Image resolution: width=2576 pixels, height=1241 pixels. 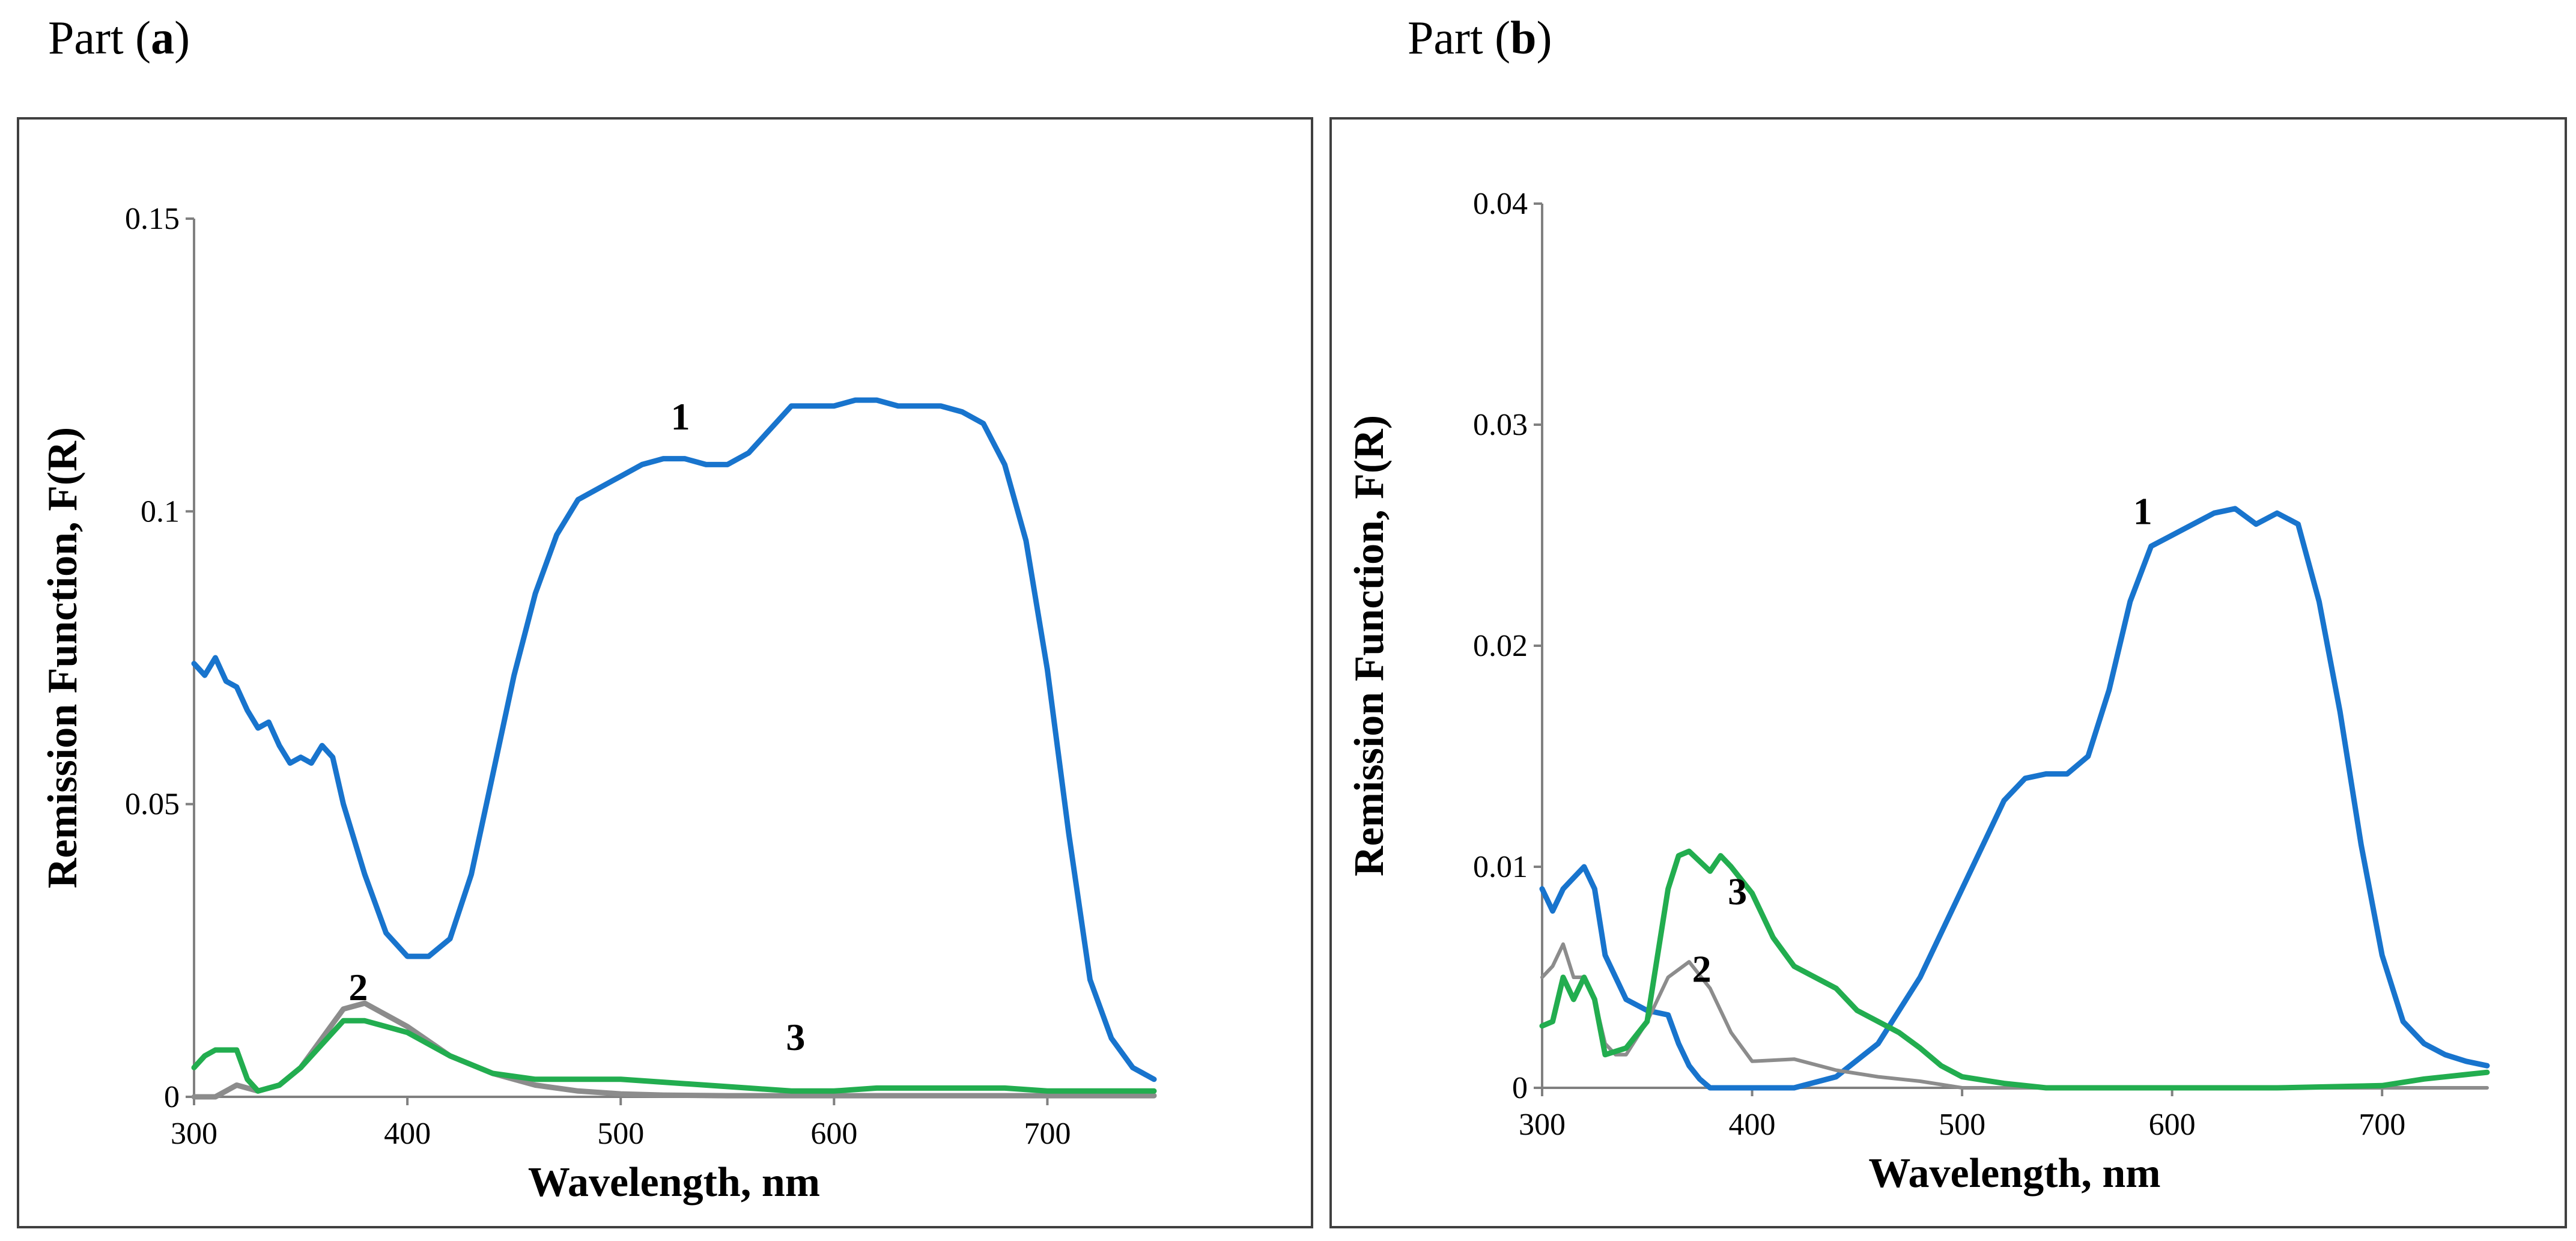 What do you see at coordinates (674, 1182) in the screenshot?
I see `x-axis-title-a: Wavelength, nm` at bounding box center [674, 1182].